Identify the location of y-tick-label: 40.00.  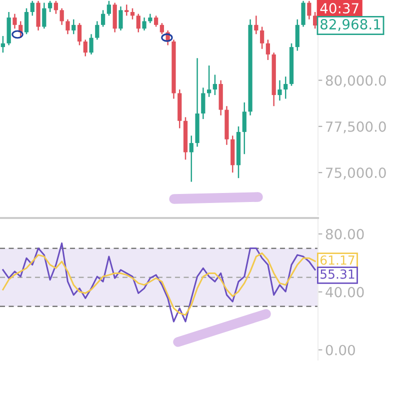
(345, 292).